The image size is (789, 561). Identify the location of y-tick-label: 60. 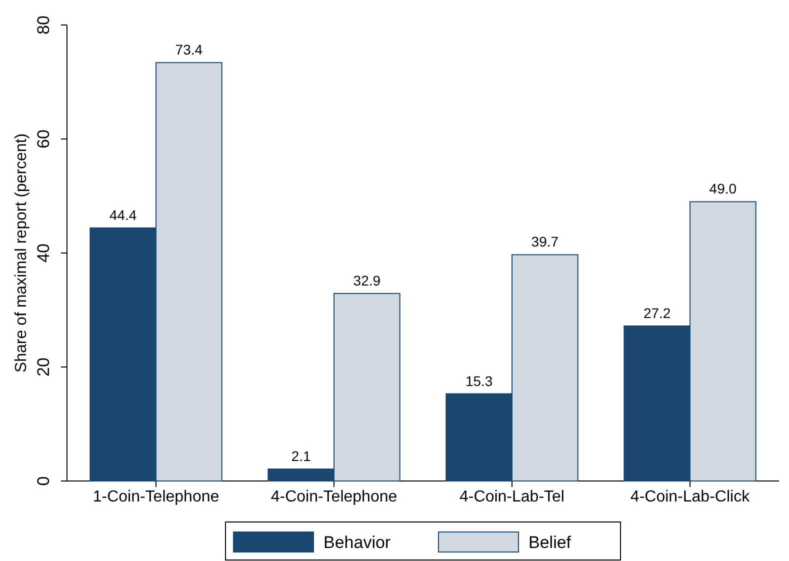
(43, 139).